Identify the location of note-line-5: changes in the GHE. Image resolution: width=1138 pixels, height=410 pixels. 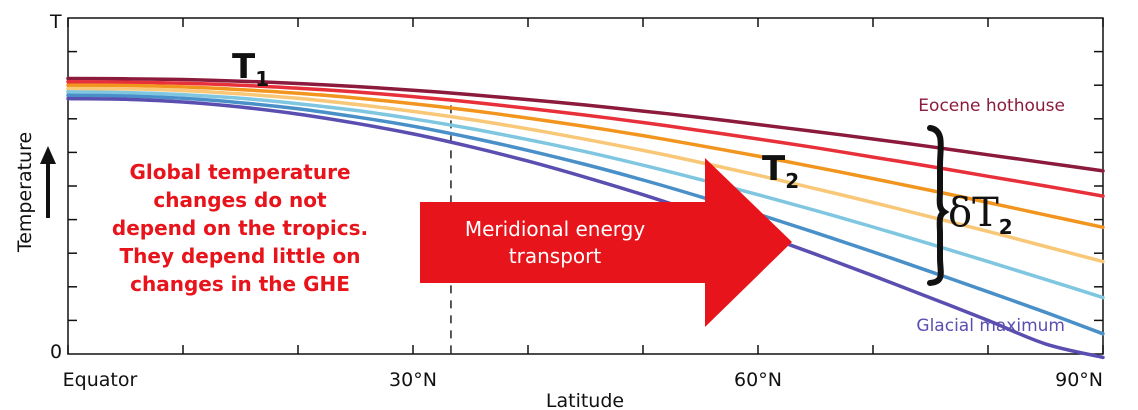
(240, 284).